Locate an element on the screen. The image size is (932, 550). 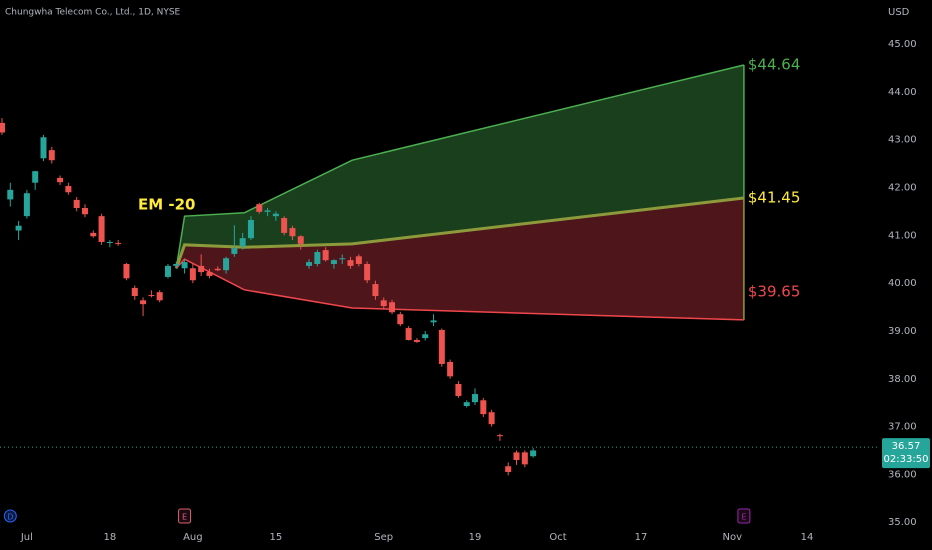
y-tick-label: 44.00 is located at coordinates (902, 92).